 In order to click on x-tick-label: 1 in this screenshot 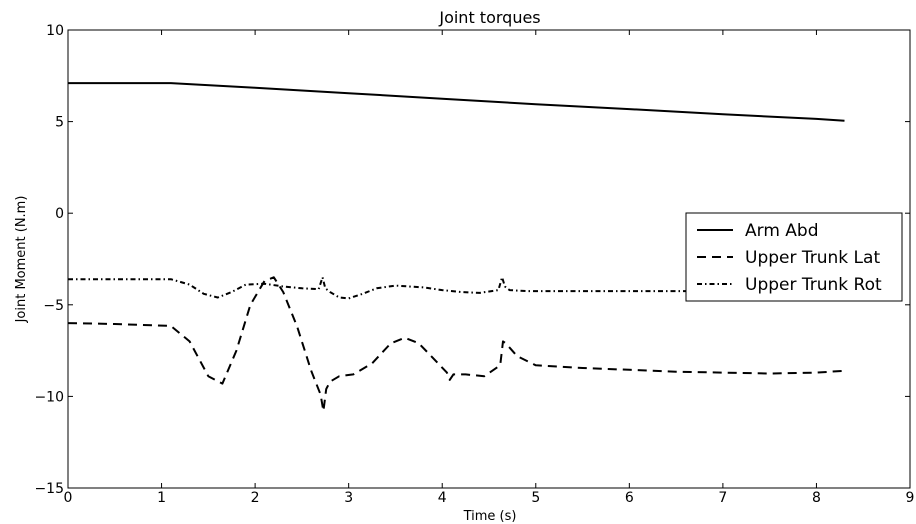, I will do `click(161, 498)`.